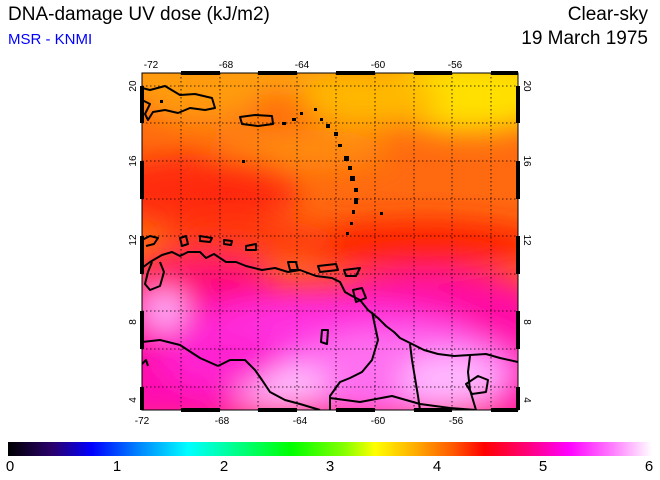  I want to click on lon-labels-bottom: -72 -68 -64 -60 -56, so click(299, 421).